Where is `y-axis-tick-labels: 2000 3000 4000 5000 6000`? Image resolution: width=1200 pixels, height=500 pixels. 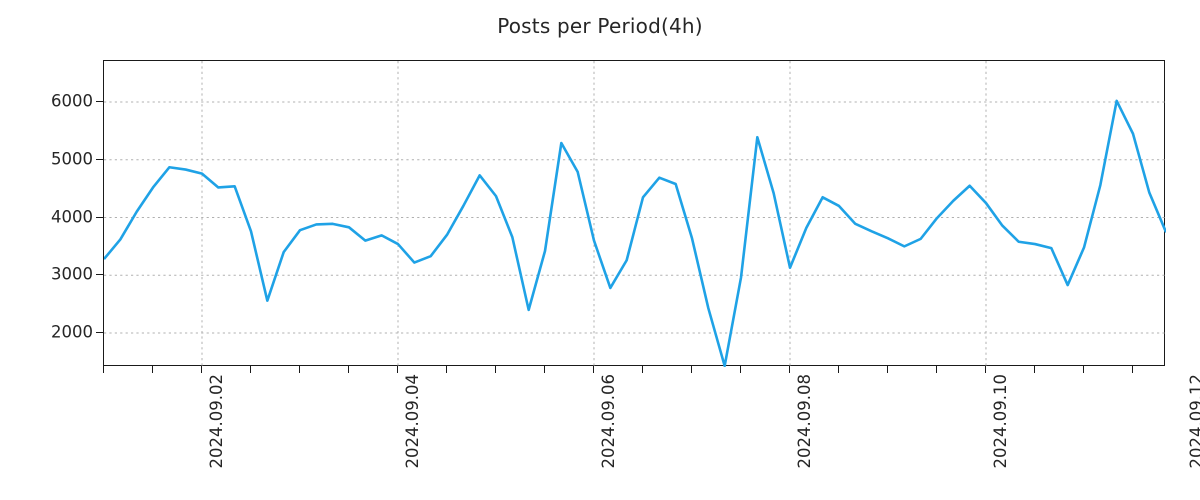 y-axis-tick-labels: 2000 3000 4000 5000 6000 is located at coordinates (51, 250).